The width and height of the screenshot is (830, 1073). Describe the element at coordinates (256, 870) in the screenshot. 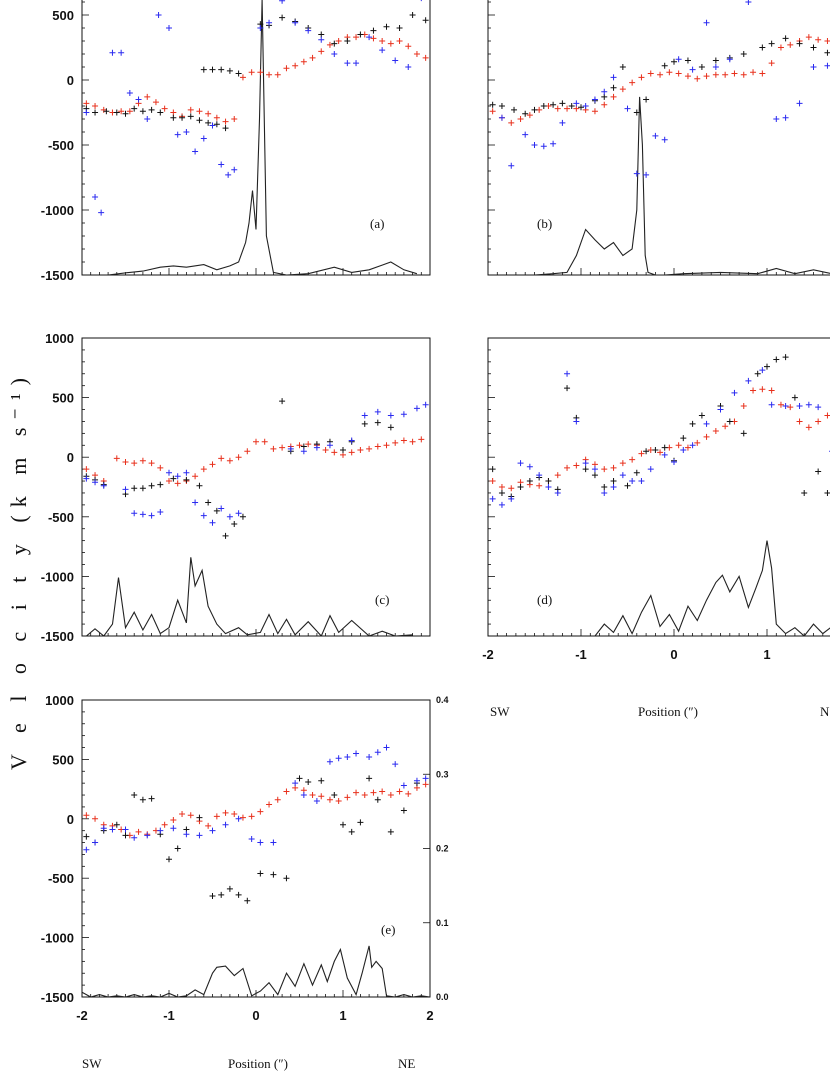

I see `plot-data` at that location.